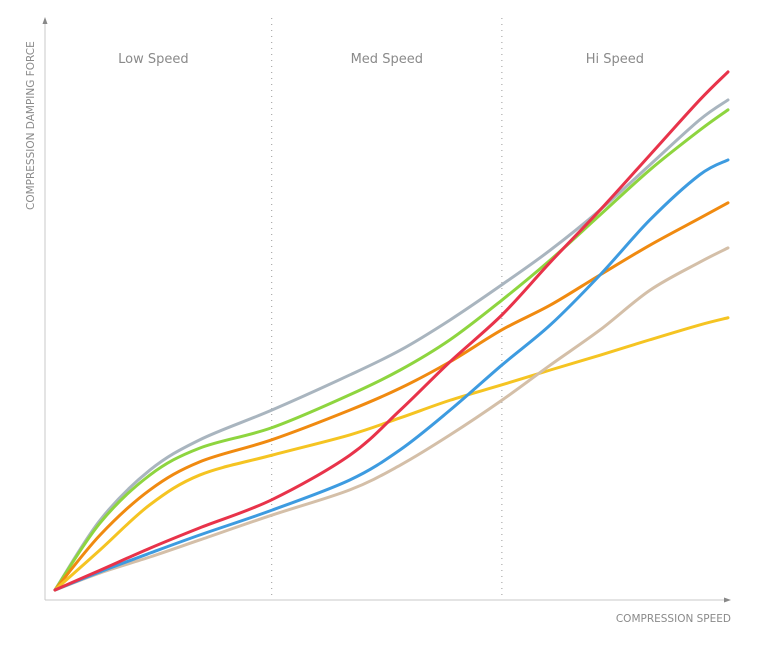  What do you see at coordinates (727, 600) in the screenshot?
I see `x-axis-arrow-icon` at bounding box center [727, 600].